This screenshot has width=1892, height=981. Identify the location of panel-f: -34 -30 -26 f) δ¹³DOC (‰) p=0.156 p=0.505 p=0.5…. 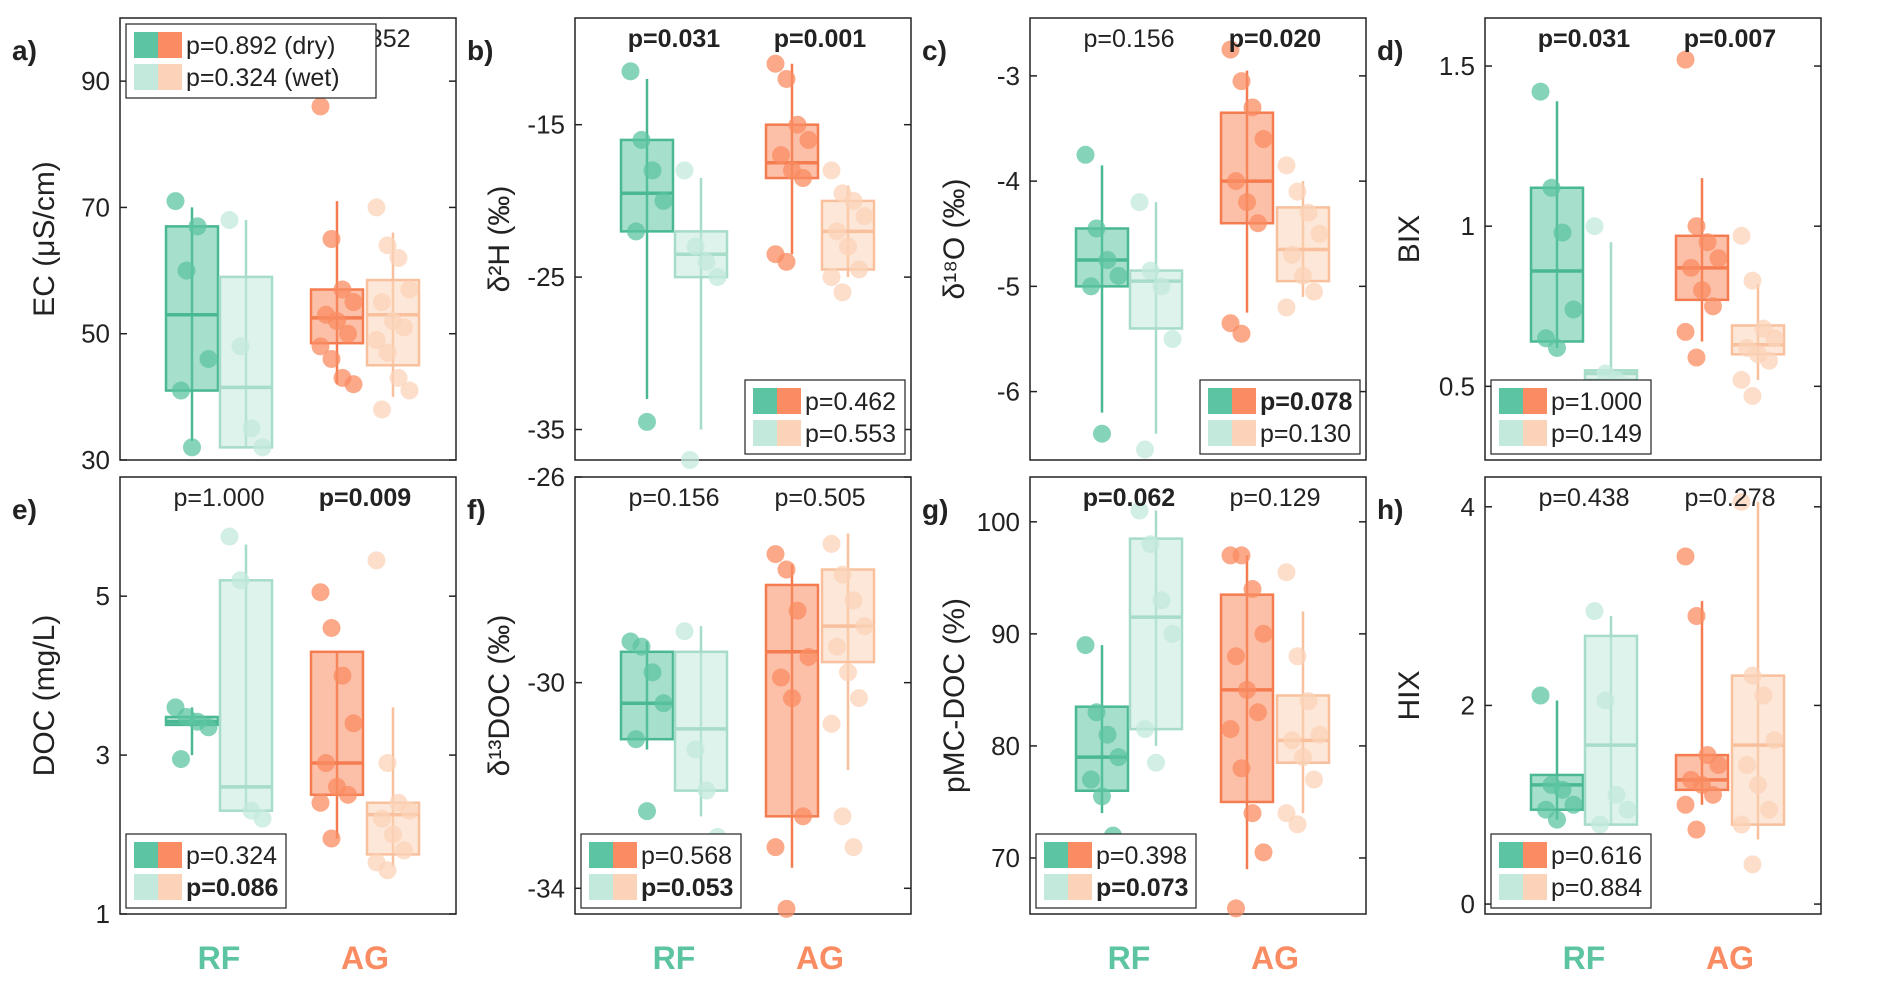
(689, 719).